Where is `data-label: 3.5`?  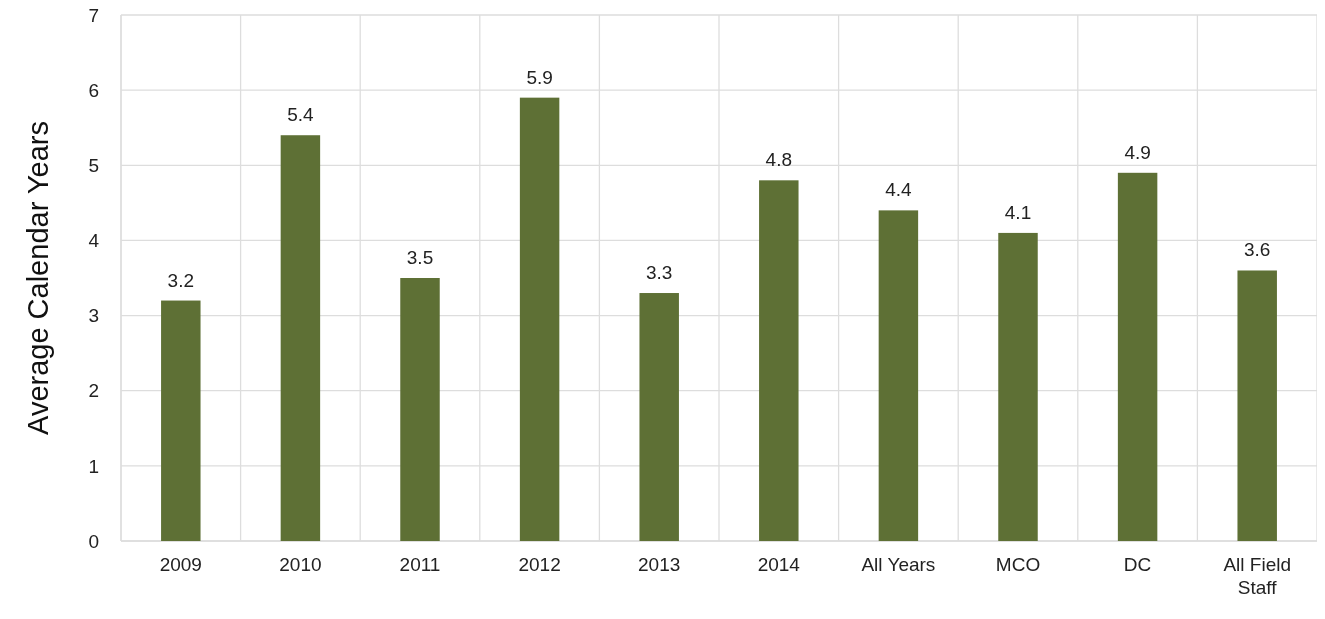 data-label: 3.5 is located at coordinates (420, 257).